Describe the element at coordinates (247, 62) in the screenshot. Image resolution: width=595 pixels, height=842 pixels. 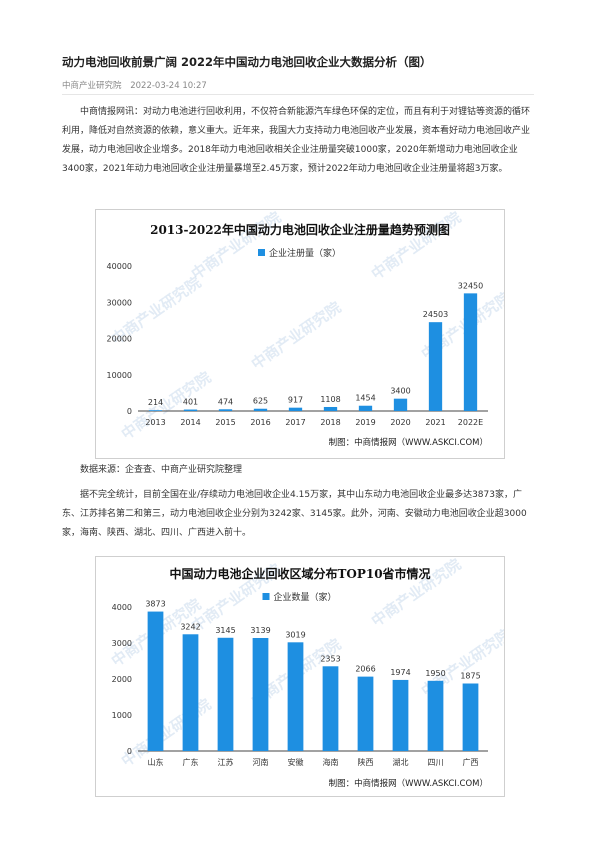
I see `article-title: 动力电池回收前景广阔 2022年中国动力电池回收企业大数据分析（图）` at that location.